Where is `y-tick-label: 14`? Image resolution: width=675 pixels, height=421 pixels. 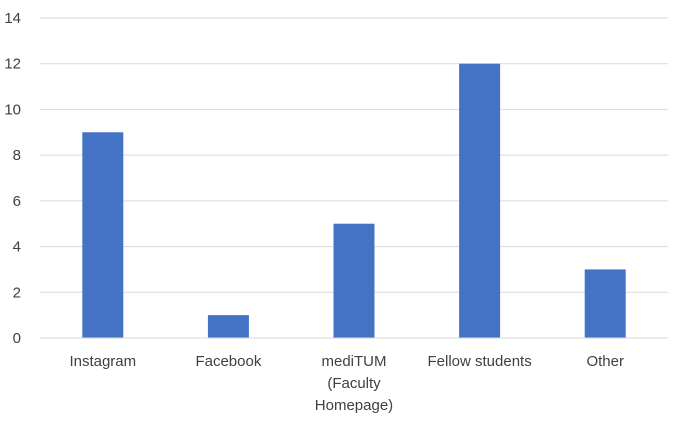 y-tick-label: 14 is located at coordinates (12, 18).